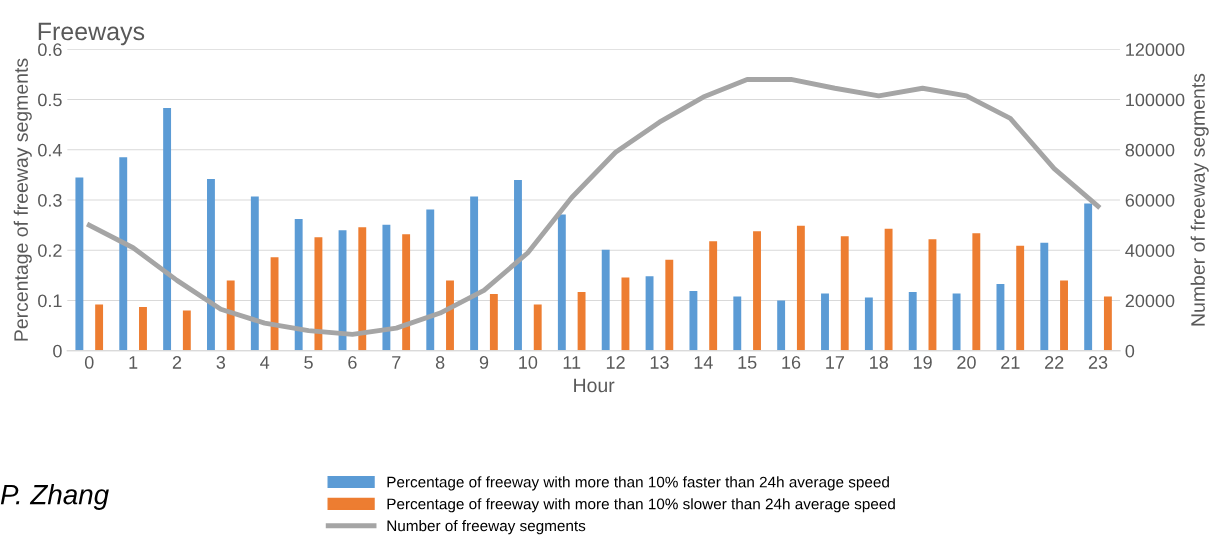 This screenshot has width=1224, height=548. Describe the element at coordinates (1155, 100) in the screenshot. I see `y2-tick-label: 100000` at that location.